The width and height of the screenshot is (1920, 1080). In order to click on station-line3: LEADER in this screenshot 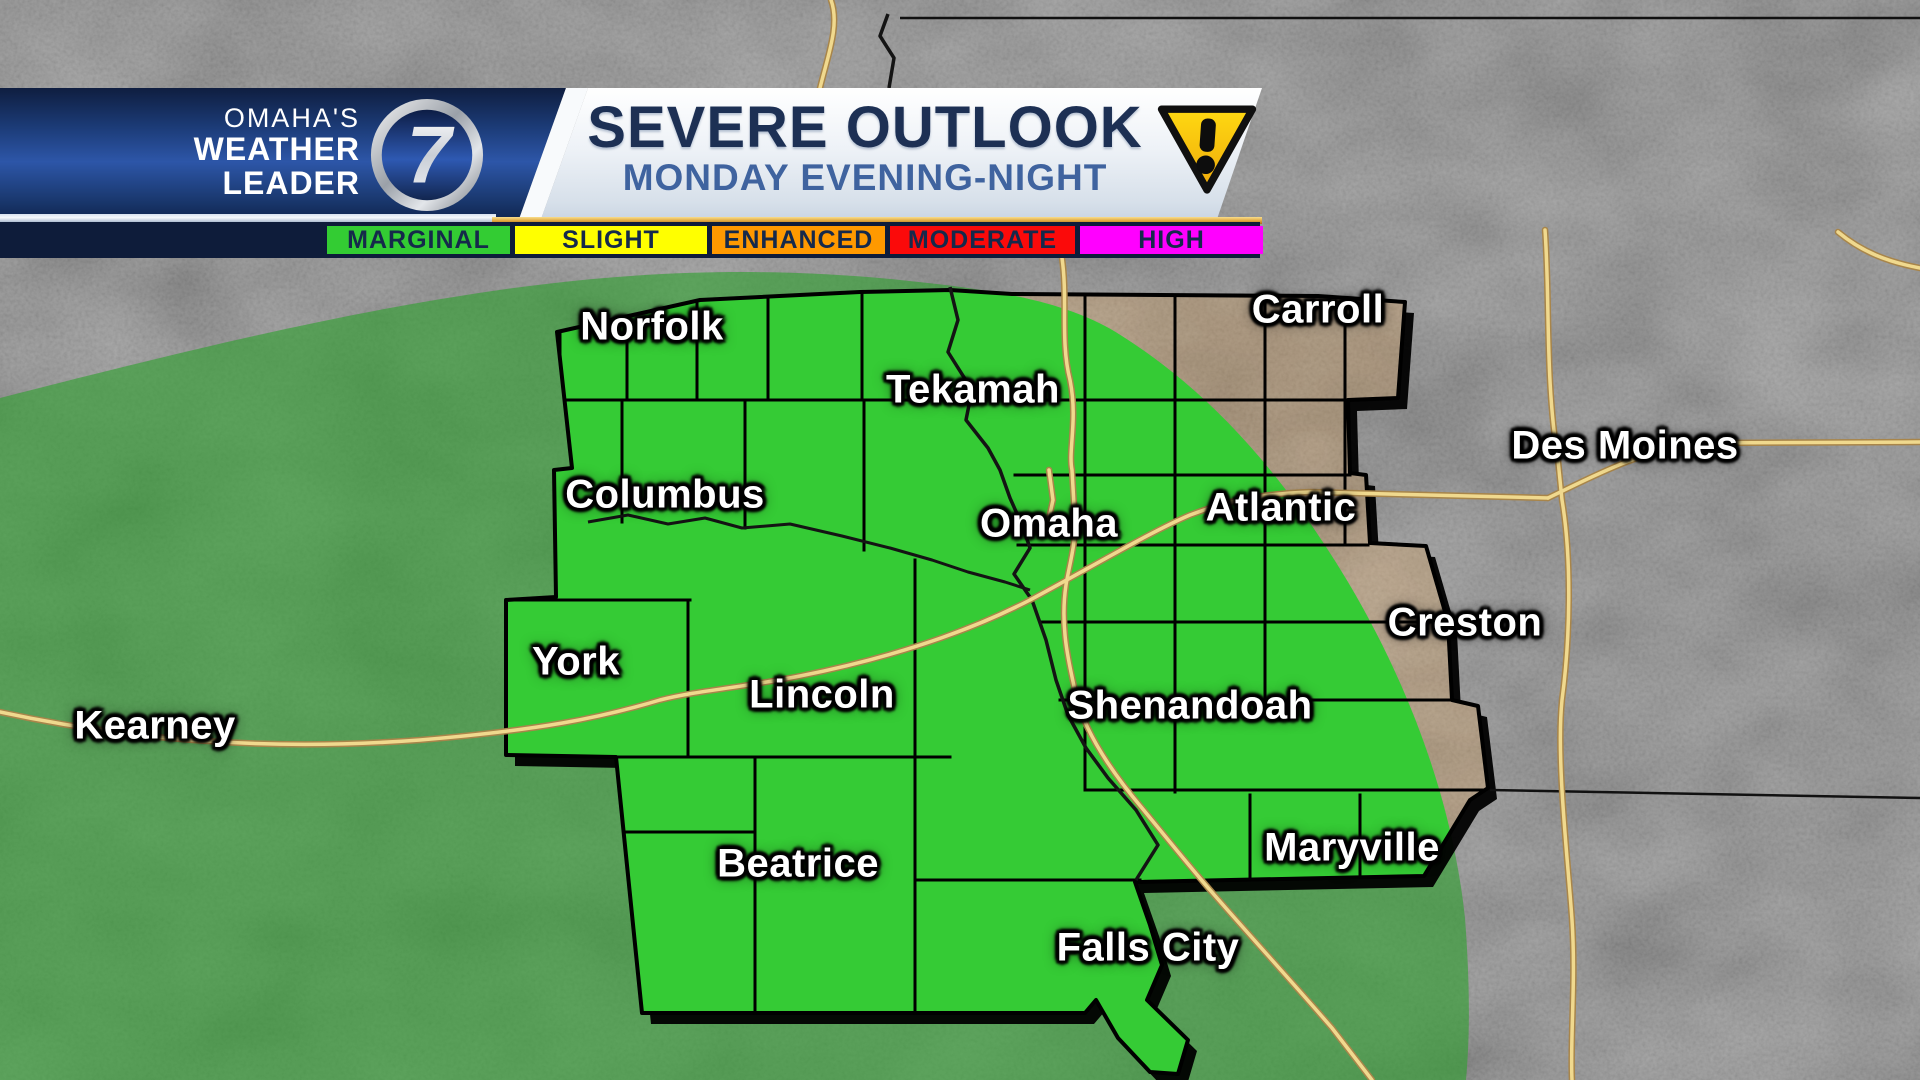, I will do `click(291, 182)`.